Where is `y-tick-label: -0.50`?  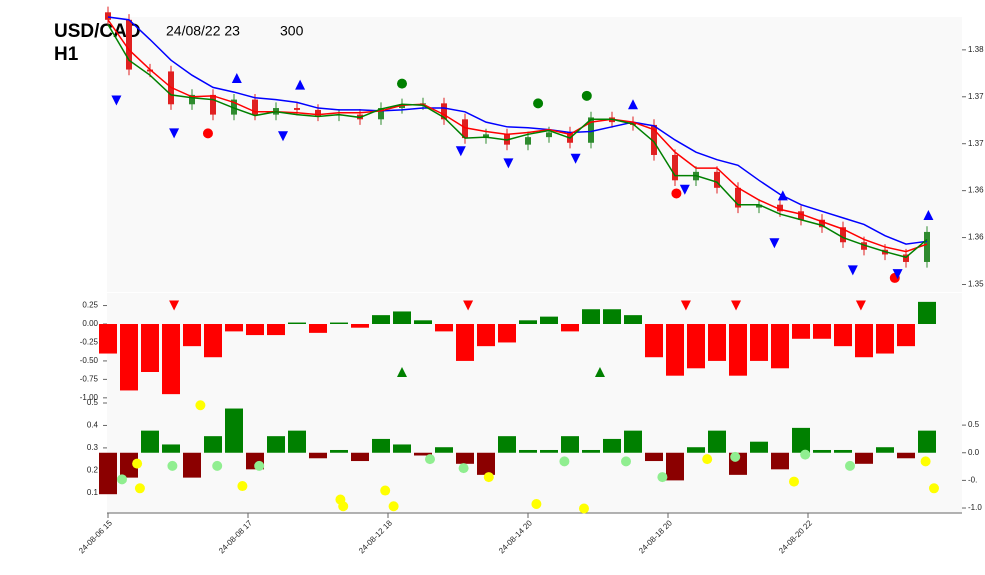 y-tick-label: -0.50 is located at coordinates (89, 360).